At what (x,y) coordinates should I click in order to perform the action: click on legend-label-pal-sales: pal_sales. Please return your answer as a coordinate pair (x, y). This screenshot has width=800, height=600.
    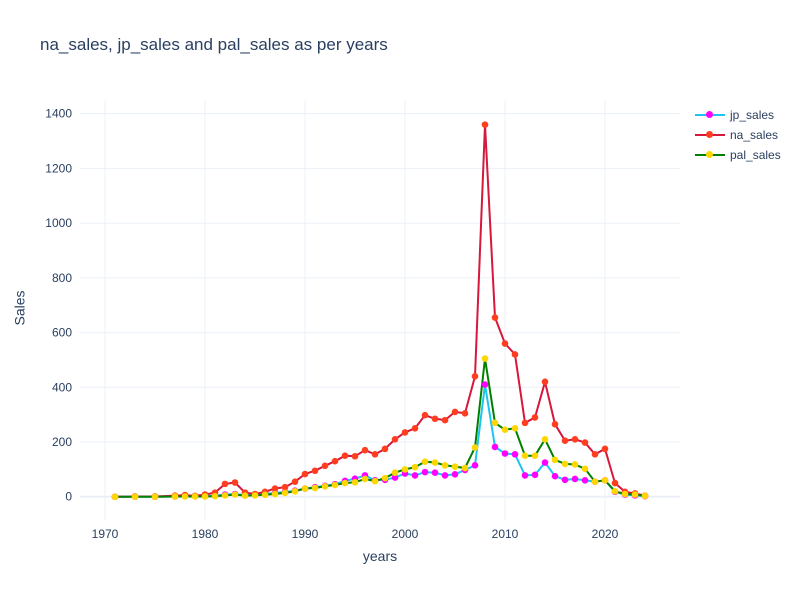
    Looking at the image, I should click on (755, 155).